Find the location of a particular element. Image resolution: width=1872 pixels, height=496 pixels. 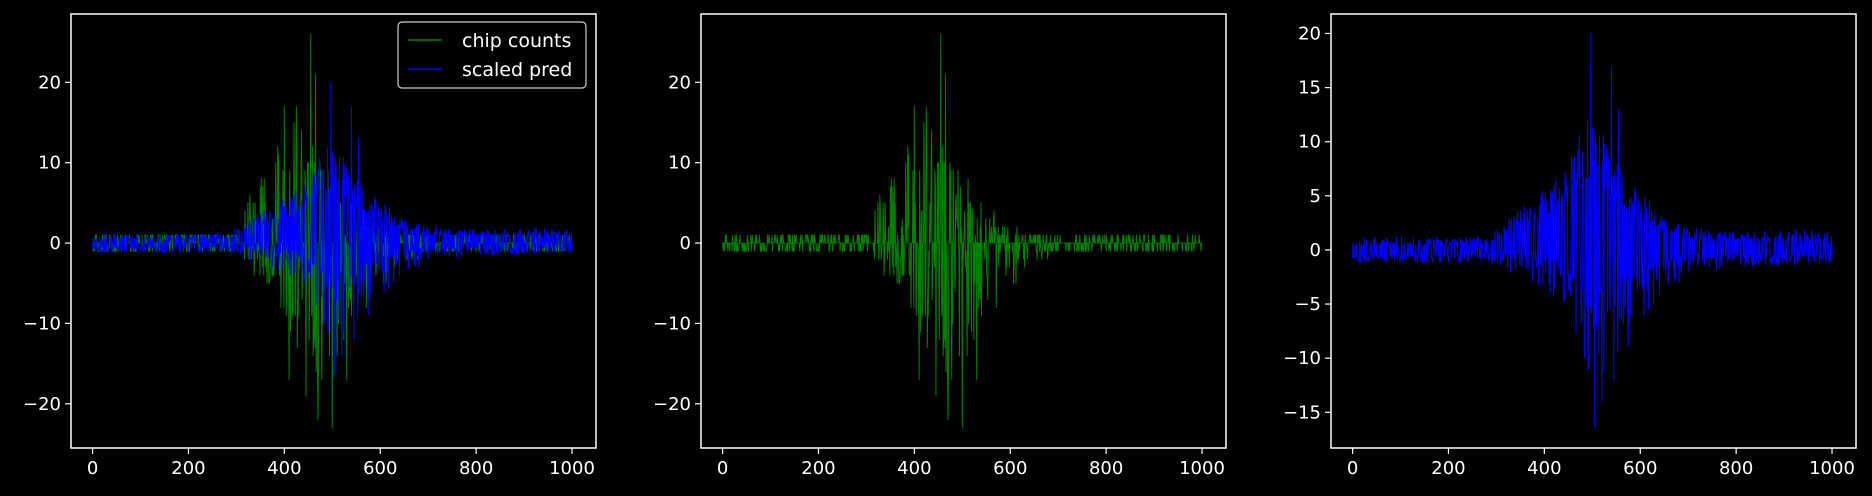

legend: chip counts scaled pred is located at coordinates (492, 55).